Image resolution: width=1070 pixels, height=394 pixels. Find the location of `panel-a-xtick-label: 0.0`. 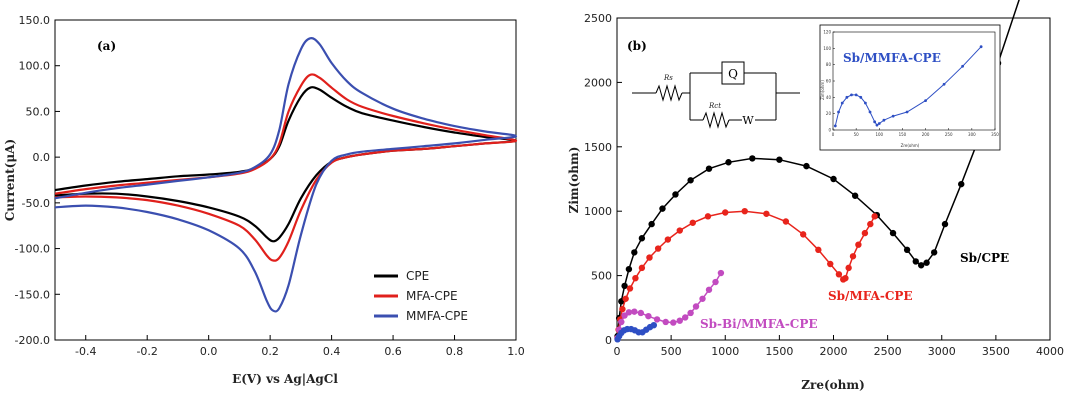

panel-a-xtick-label: 0.0 is located at coordinates (209, 351).